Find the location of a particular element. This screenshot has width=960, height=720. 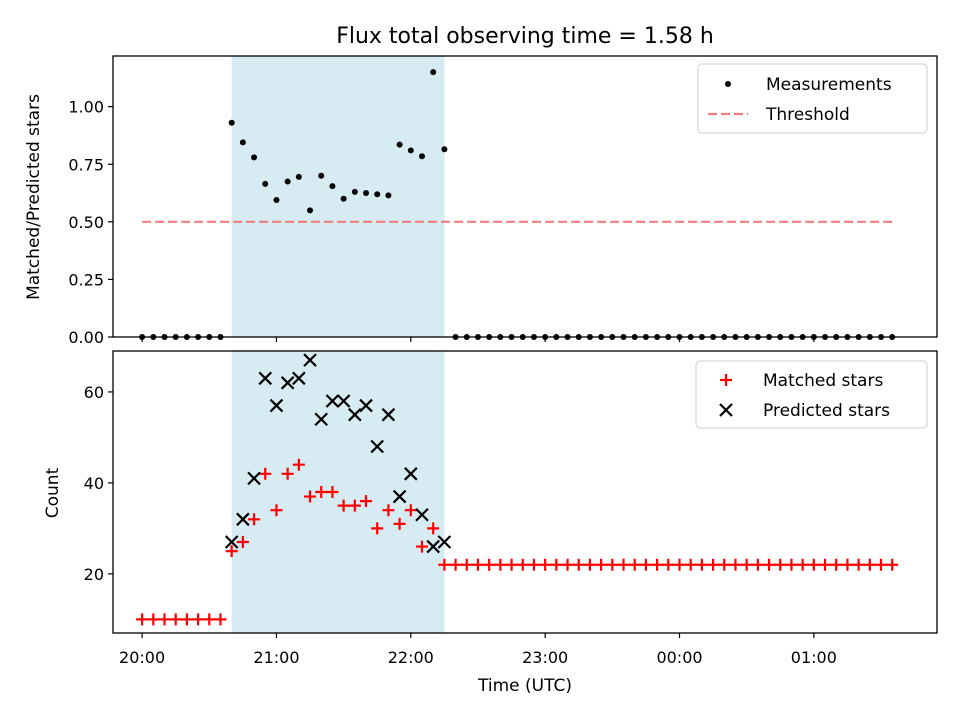

x-tick-label: 00:00 is located at coordinates (679, 657).